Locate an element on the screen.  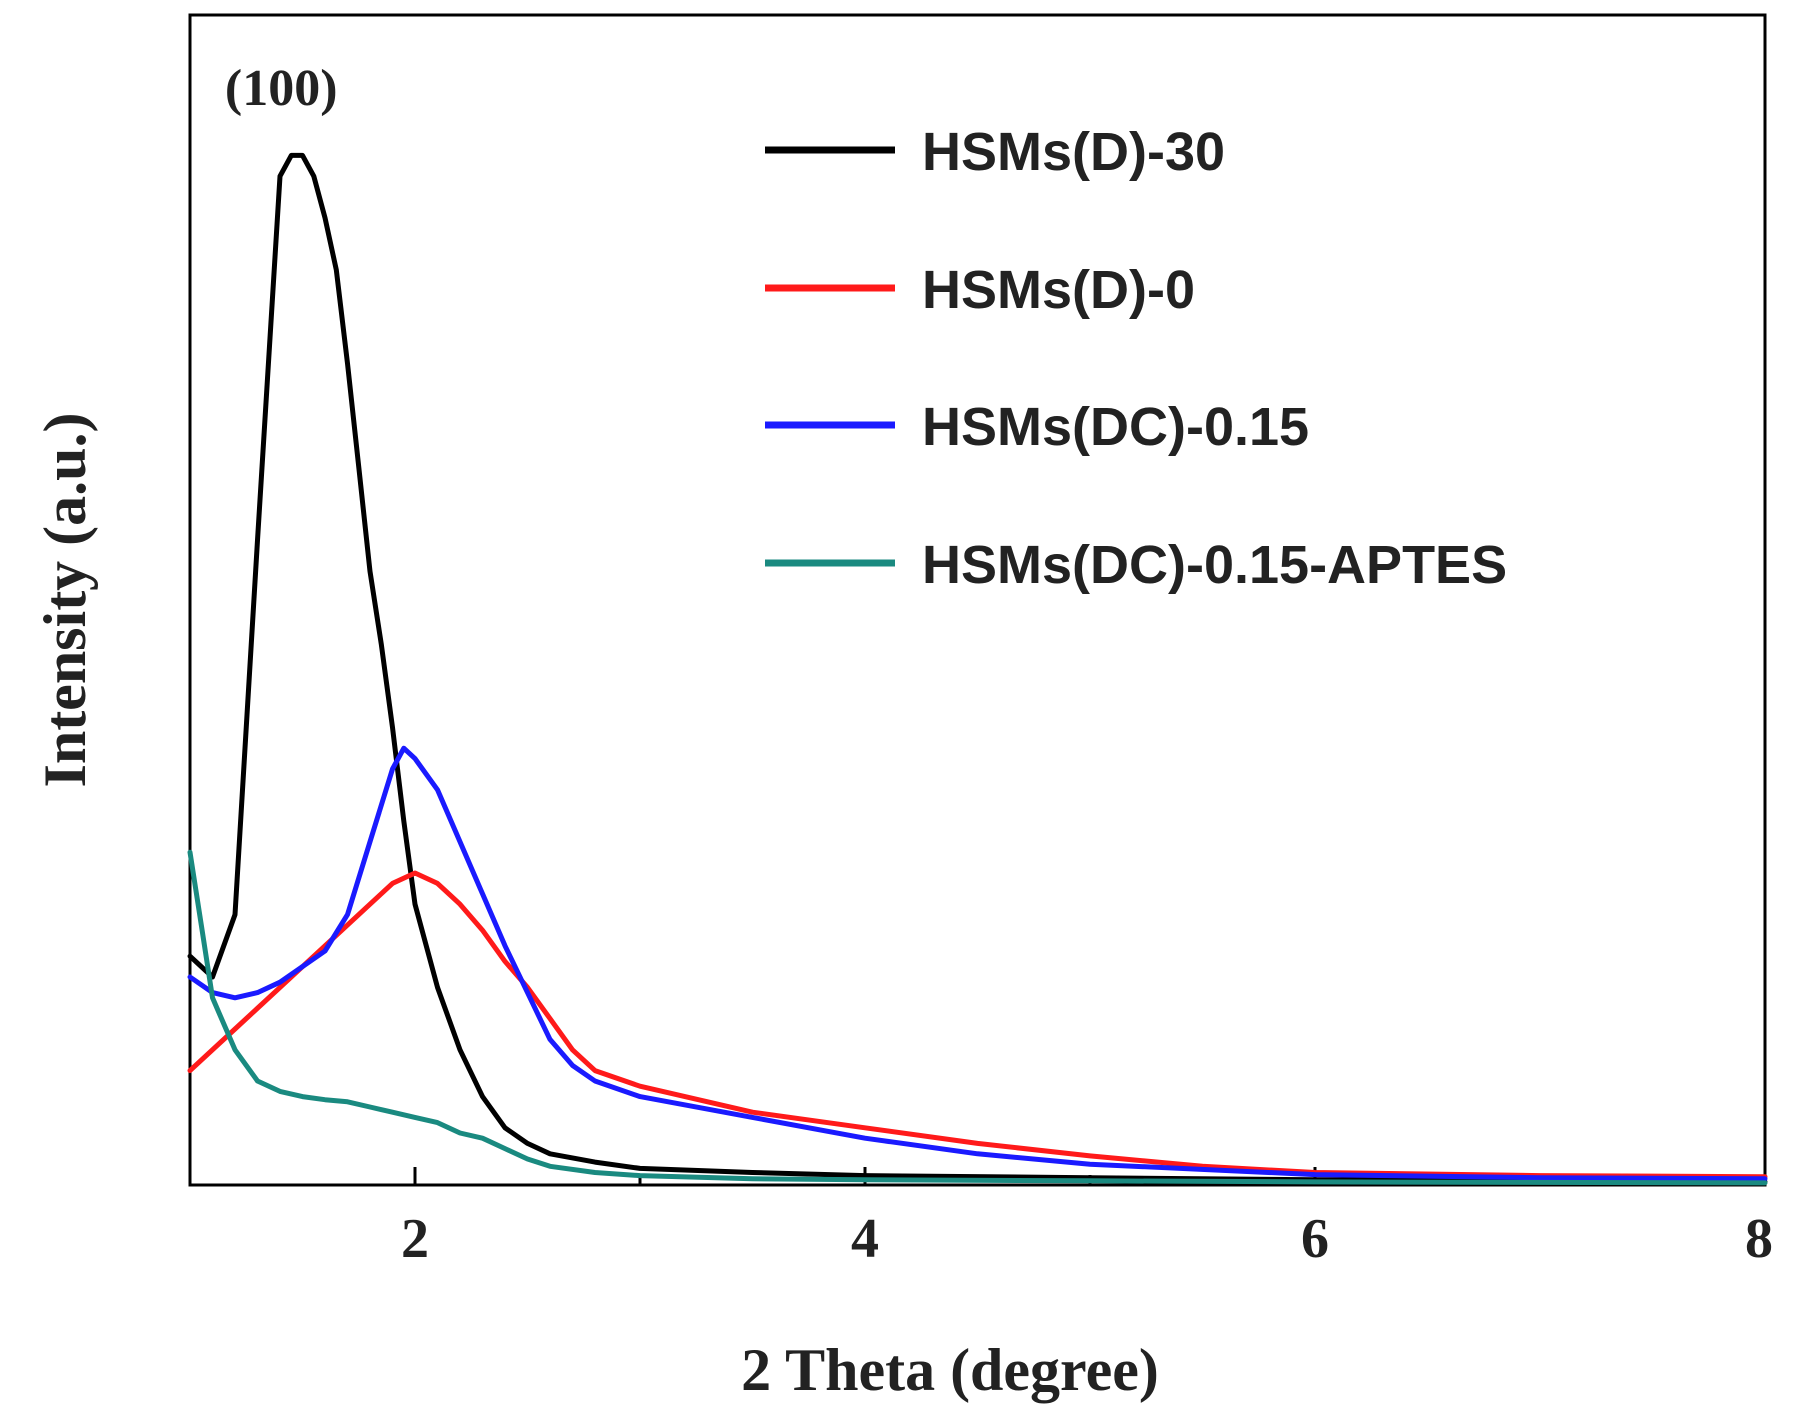
legend-label-hsms-dc-015: HSMs(DC)-0.15 is located at coordinates (1115, 427).